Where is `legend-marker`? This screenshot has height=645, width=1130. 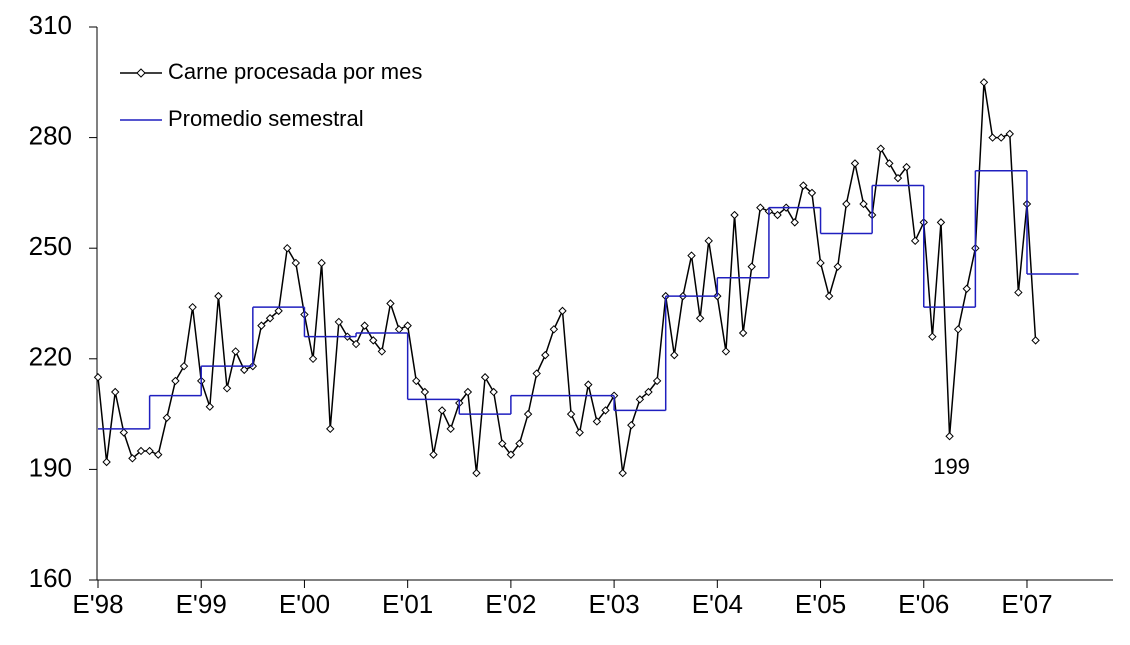
legend-marker is located at coordinates (141, 73).